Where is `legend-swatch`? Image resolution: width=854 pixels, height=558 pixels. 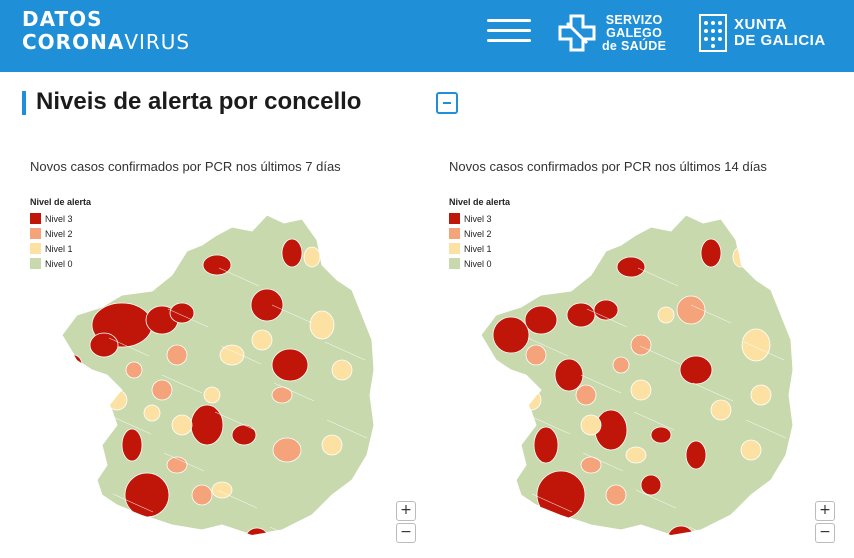
legend-swatch is located at coordinates (35, 218).